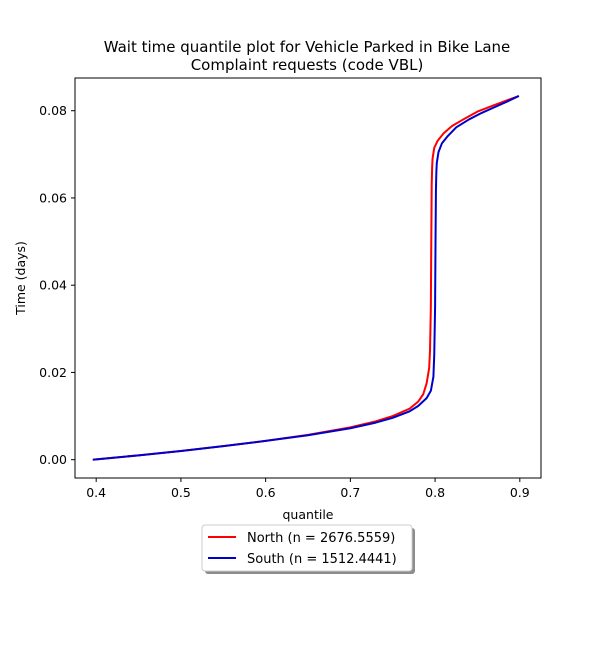  Describe the element at coordinates (322, 559) in the screenshot. I see `legend-label-south: South (n = 1512.4441)` at that location.